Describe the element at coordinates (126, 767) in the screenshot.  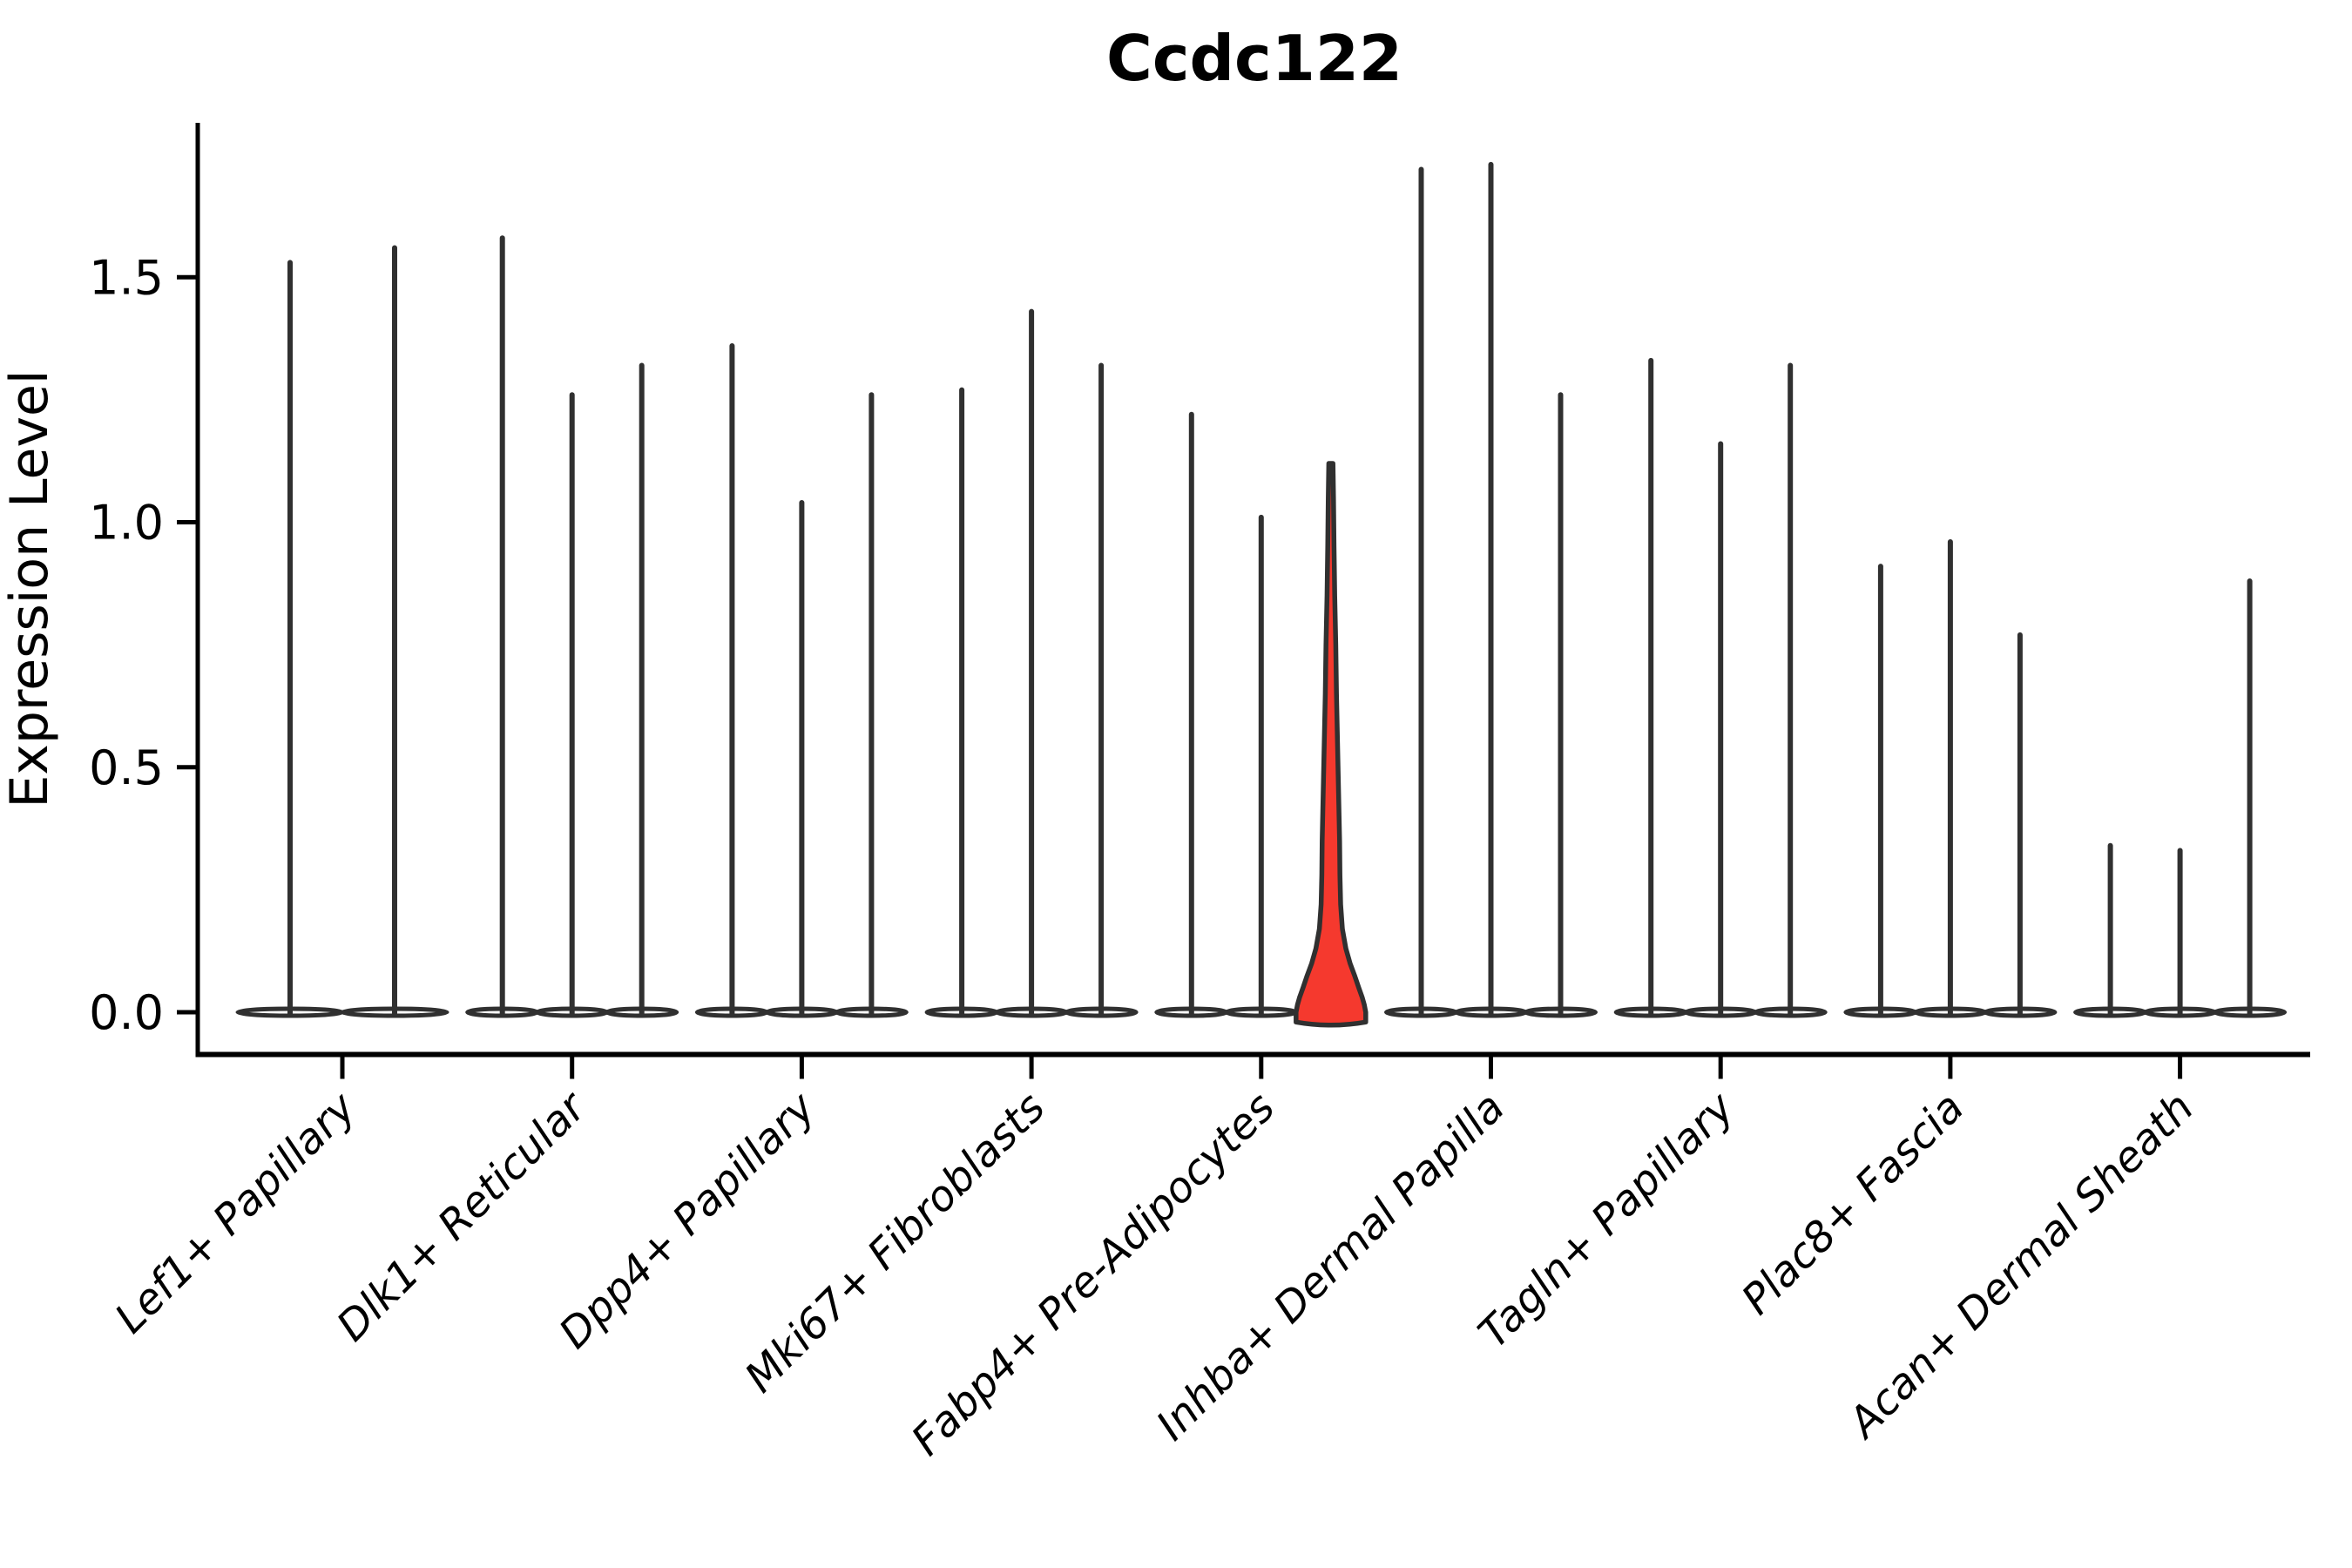
I see `y-tick-label: 0.5` at that location.